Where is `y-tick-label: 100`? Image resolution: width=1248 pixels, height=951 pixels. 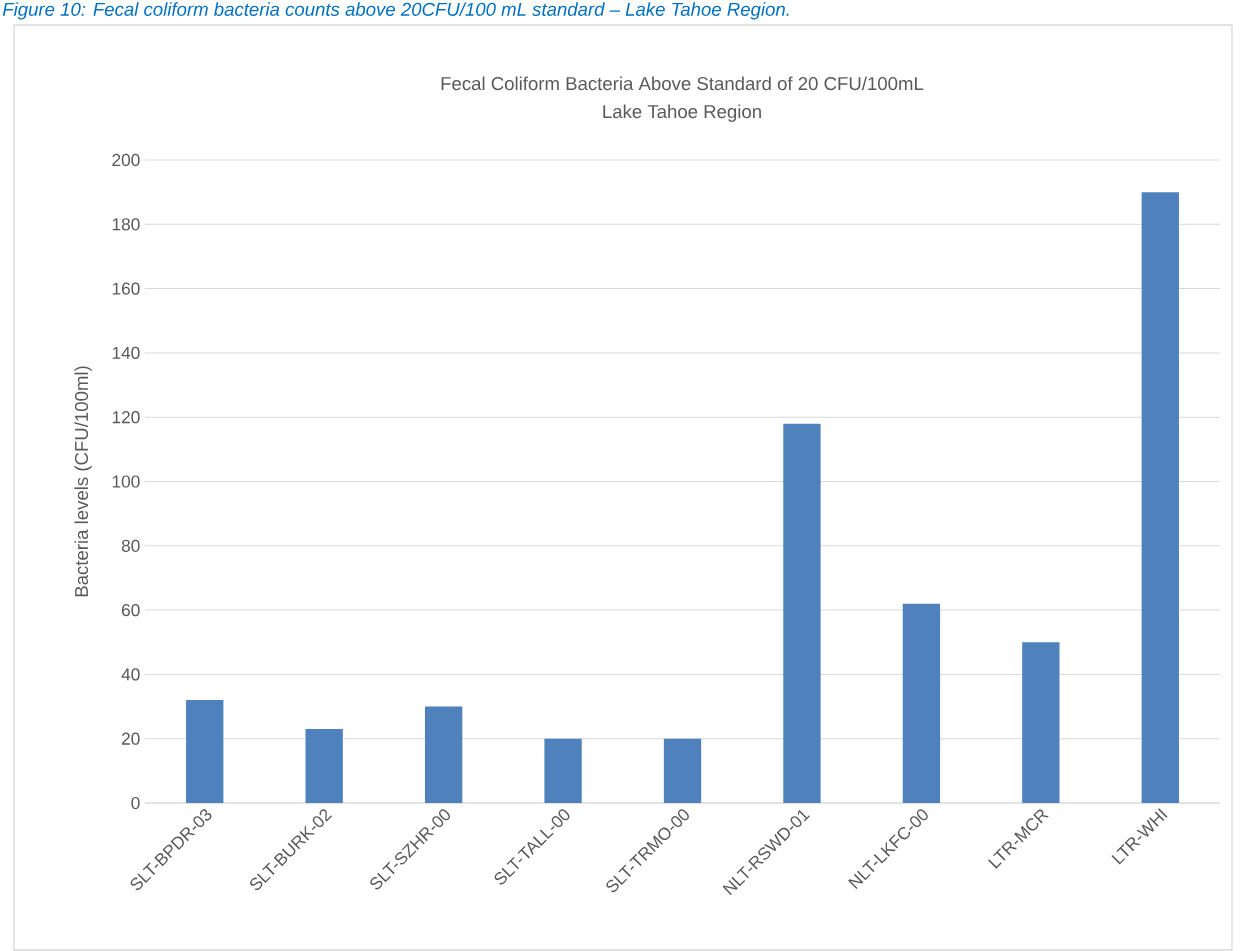 y-tick-label: 100 is located at coordinates (126, 481).